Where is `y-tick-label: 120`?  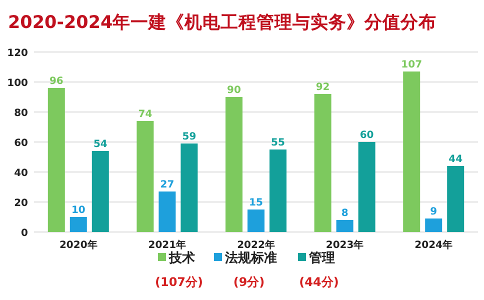 y-tick-label: 120 is located at coordinates (17, 53).